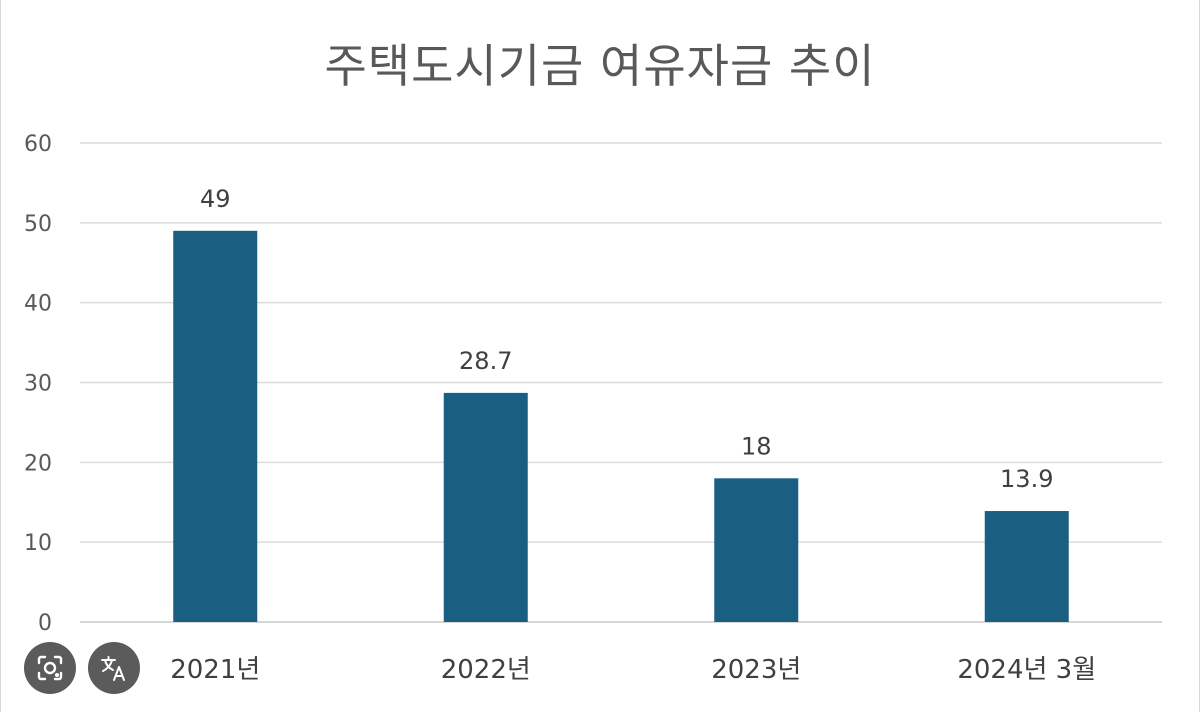 The image size is (1200, 712). Describe the element at coordinates (38, 304) in the screenshot. I see `y-tick-label: 40` at that location.